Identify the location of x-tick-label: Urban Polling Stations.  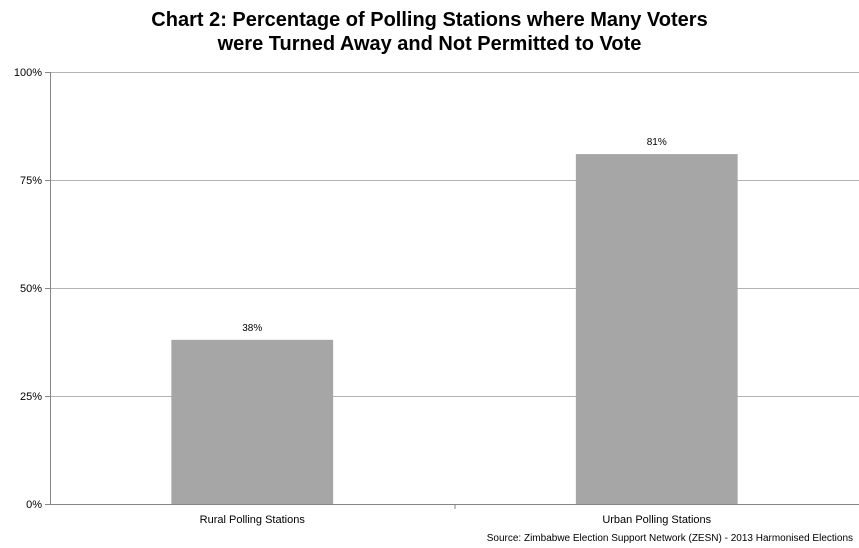
(656, 520).